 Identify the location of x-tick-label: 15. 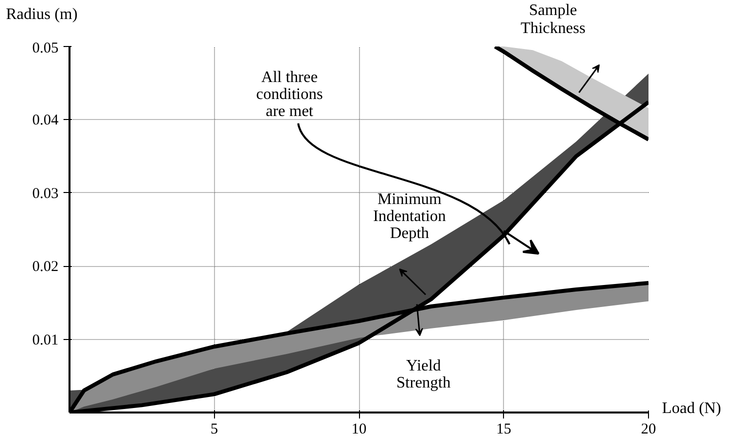
(504, 430).